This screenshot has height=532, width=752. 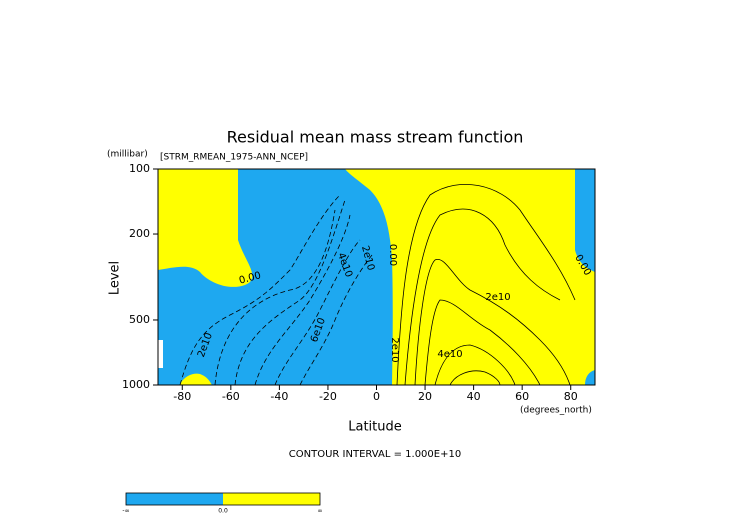 What do you see at coordinates (223, 511) in the screenshot?
I see `colorbar-label: 0.0` at bounding box center [223, 511].